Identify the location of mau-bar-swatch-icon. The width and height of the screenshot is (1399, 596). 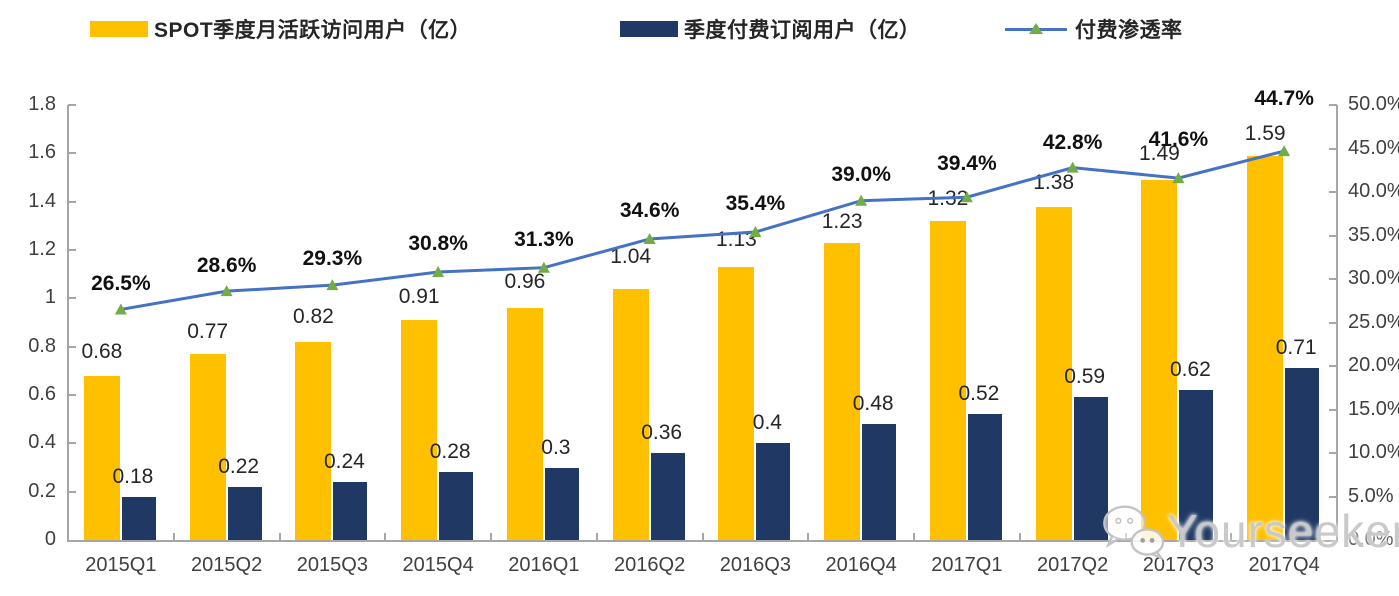
(119, 29).